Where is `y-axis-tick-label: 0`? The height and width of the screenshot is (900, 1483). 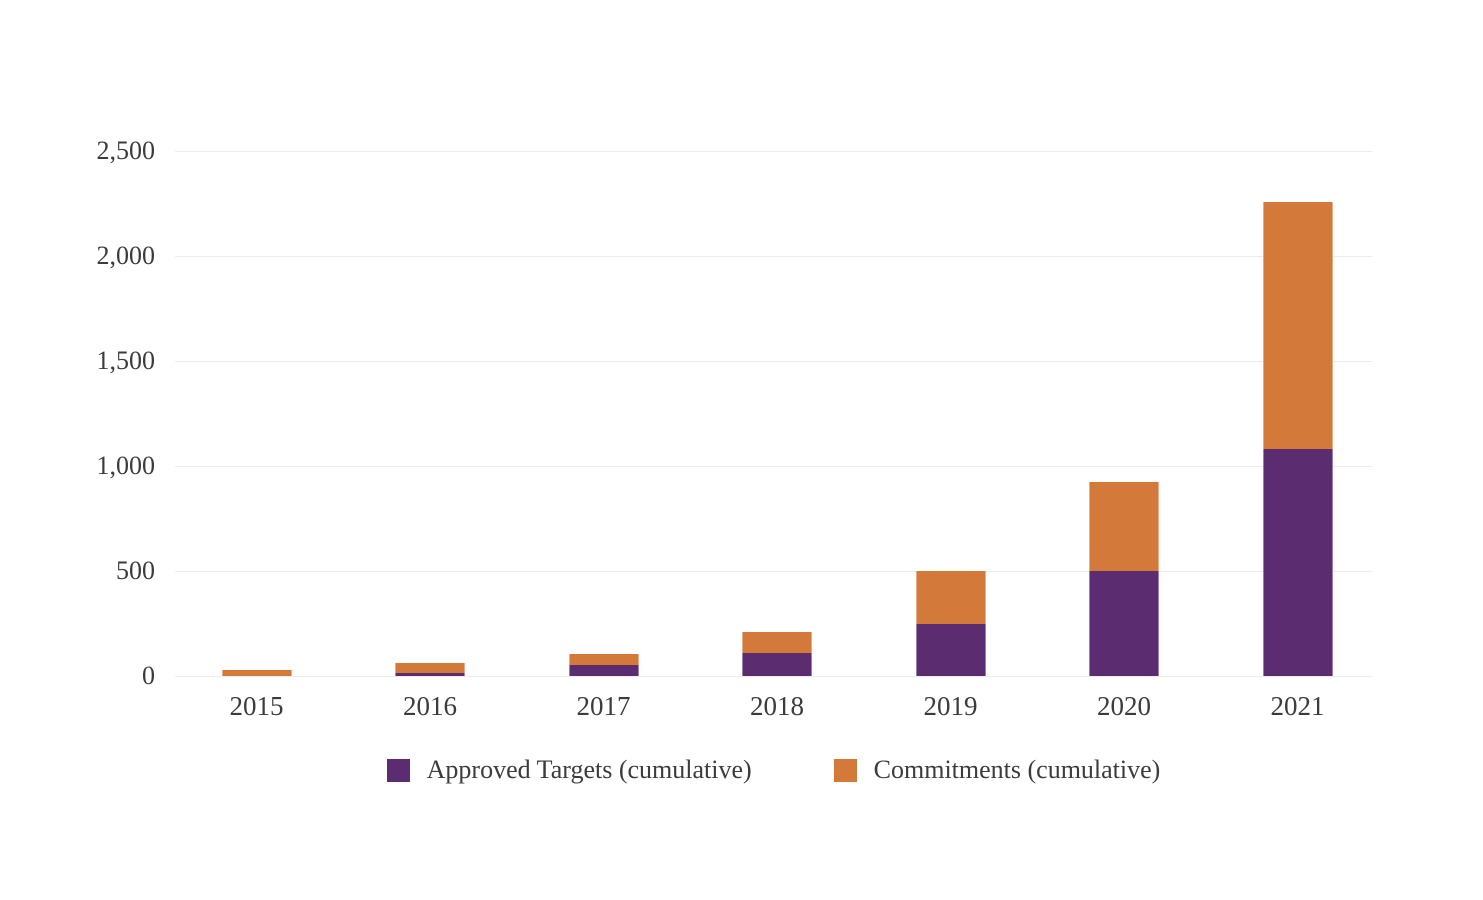 y-axis-tick-label: 0 is located at coordinates (148, 675).